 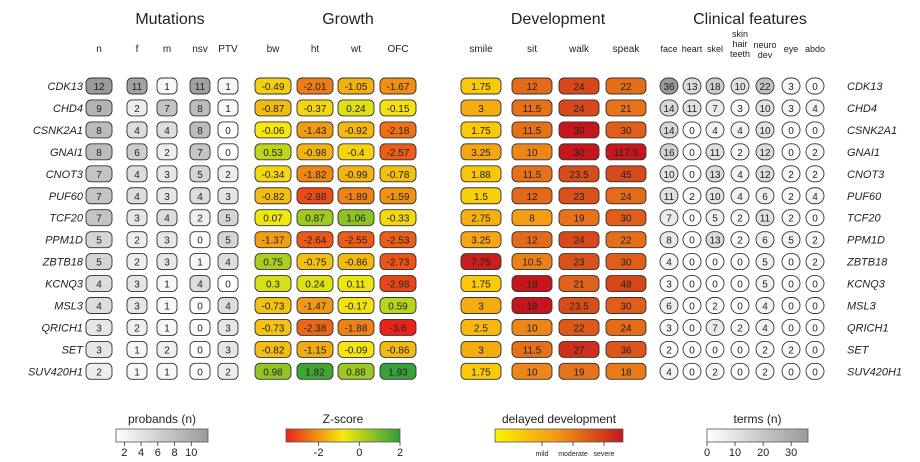 I want to click on development-cell-label: 24, so click(x=579, y=109).